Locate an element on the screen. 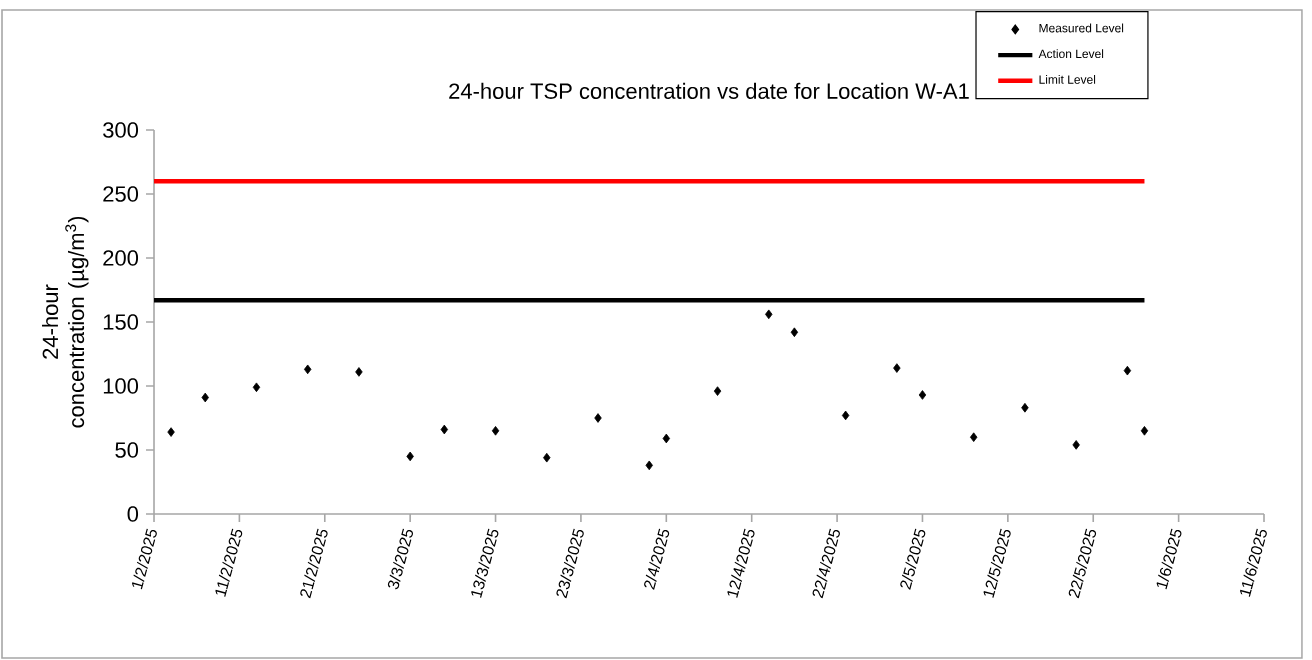 The image size is (1312, 660). y-tick-label: 250 is located at coordinates (121, 194).